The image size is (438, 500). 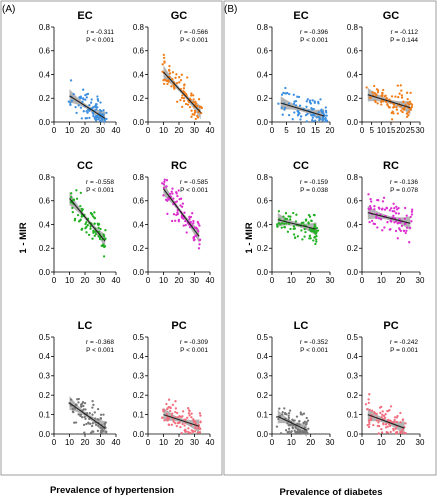 What do you see at coordinates (23, 237) in the screenshot?
I see `panel-a-y-axis-label: 1 - MIR` at bounding box center [23, 237].